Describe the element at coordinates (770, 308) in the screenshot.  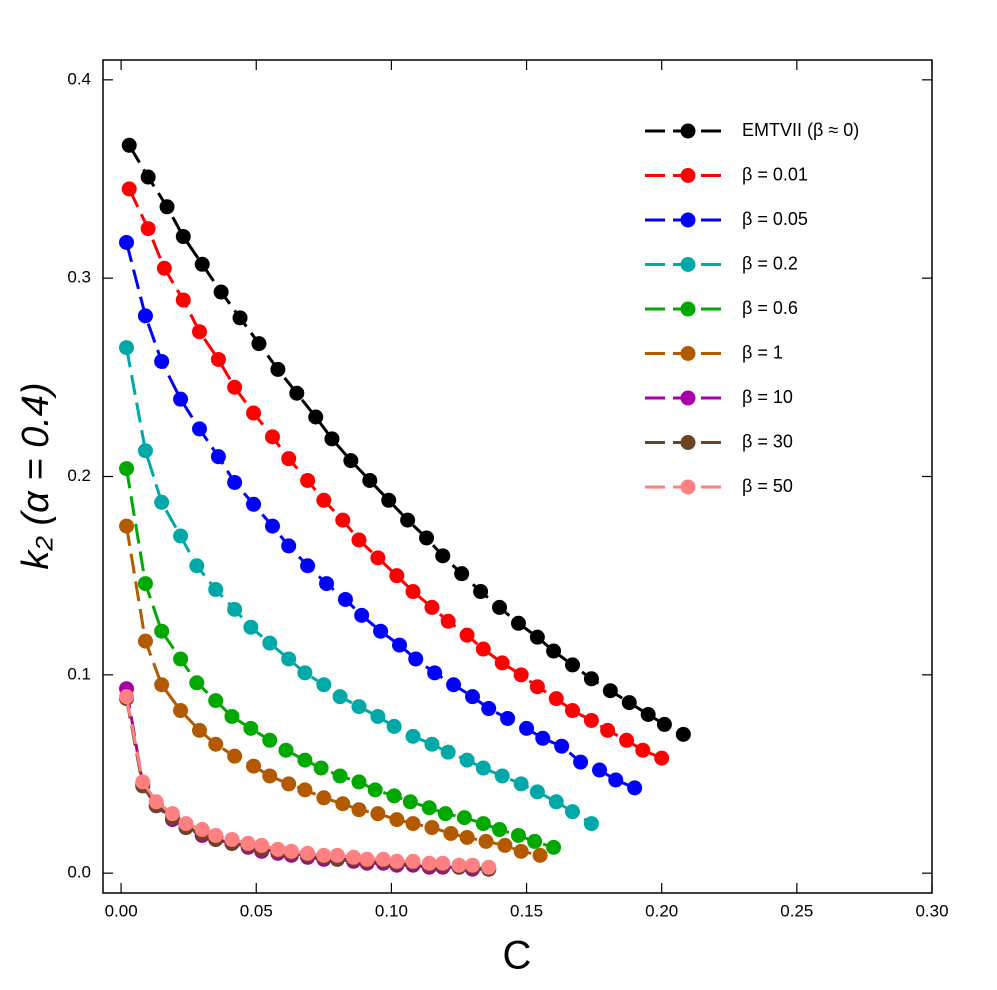
I see `legend-label: β = 0.6` at that location.